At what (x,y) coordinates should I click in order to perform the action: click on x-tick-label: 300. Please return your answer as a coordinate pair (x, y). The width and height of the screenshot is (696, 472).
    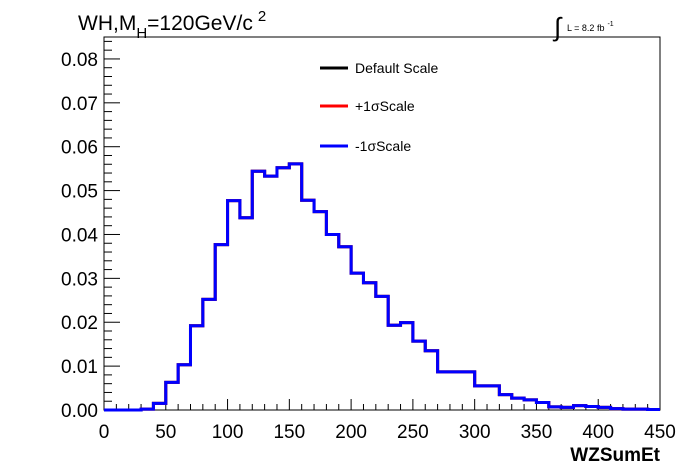
    Looking at the image, I should click on (475, 432).